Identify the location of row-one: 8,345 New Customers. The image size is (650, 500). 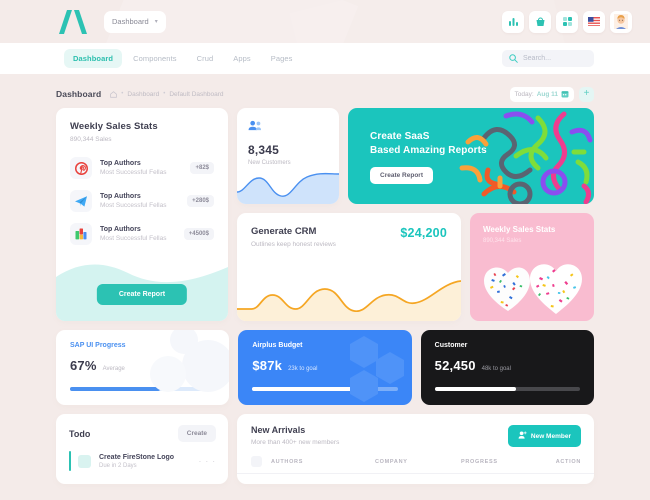
(415, 156).